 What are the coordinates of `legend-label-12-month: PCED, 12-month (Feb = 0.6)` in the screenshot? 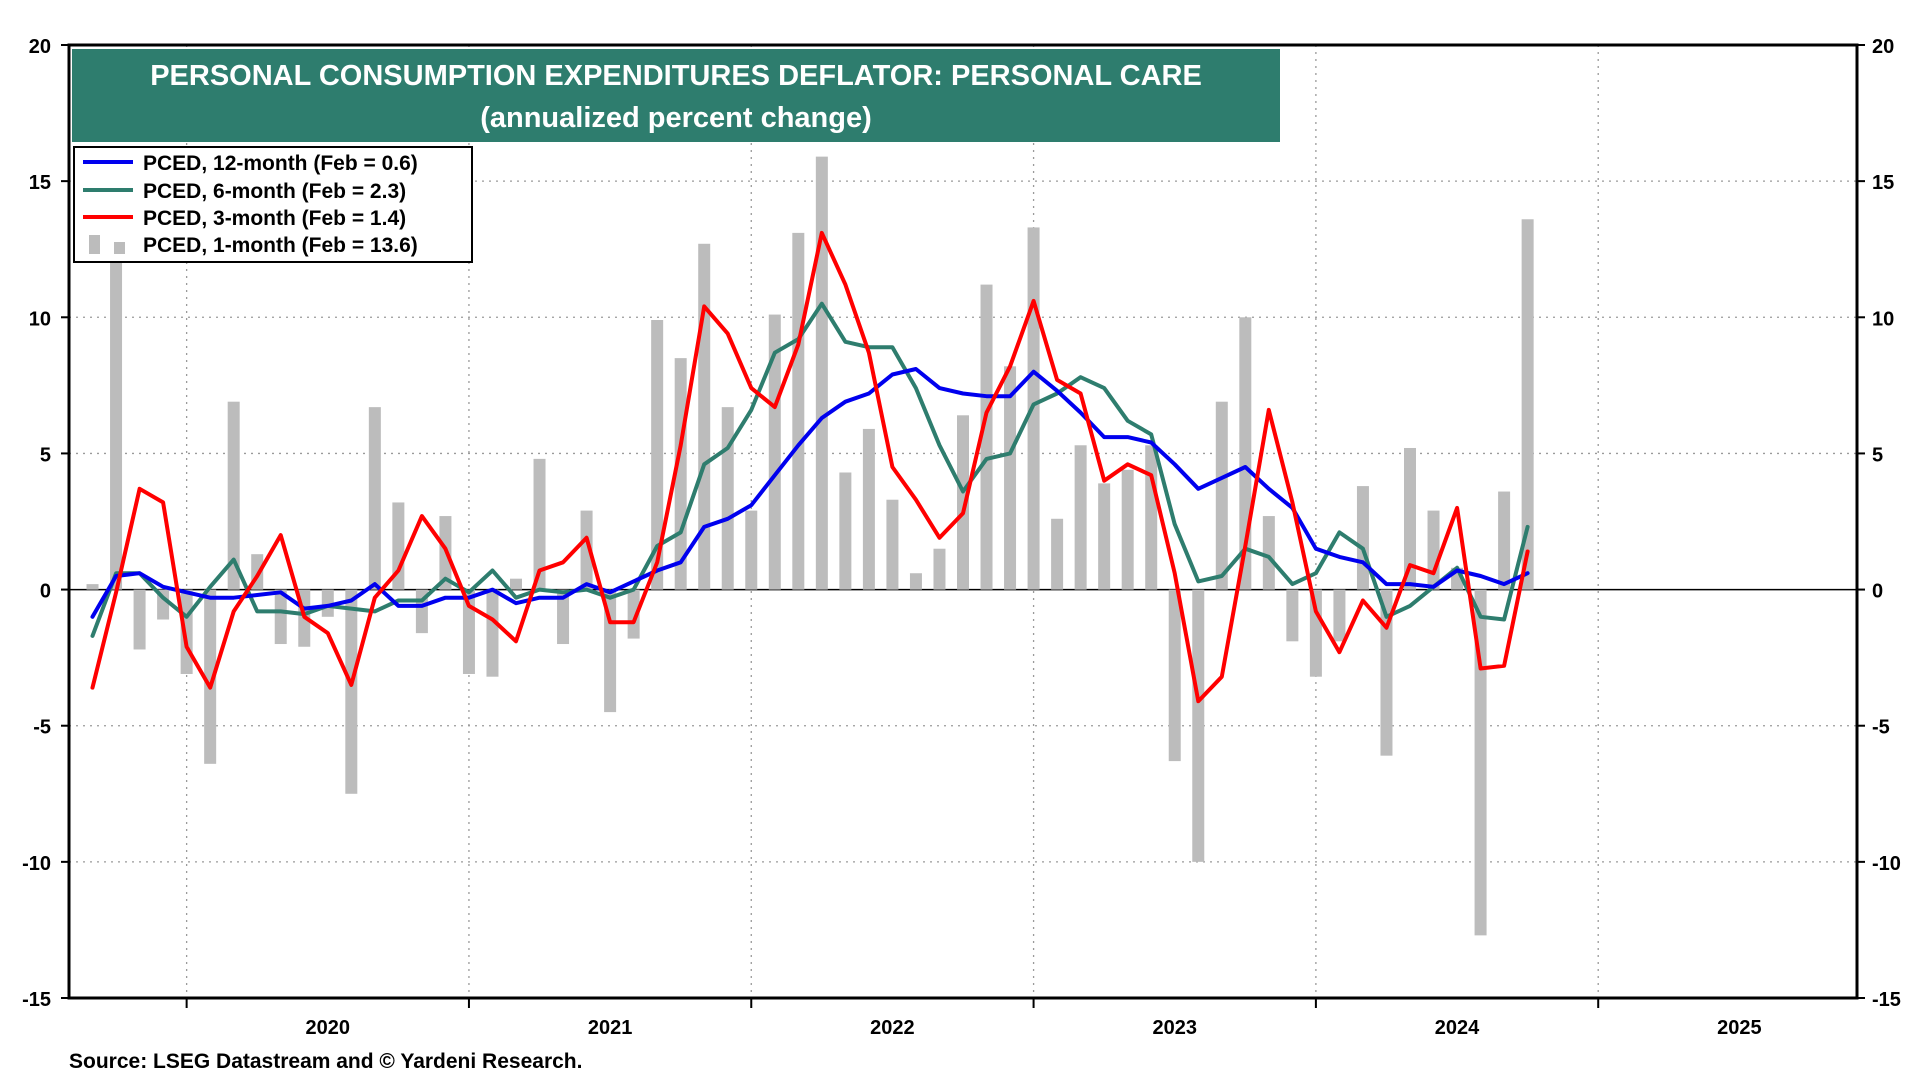 It's located at (280, 163).